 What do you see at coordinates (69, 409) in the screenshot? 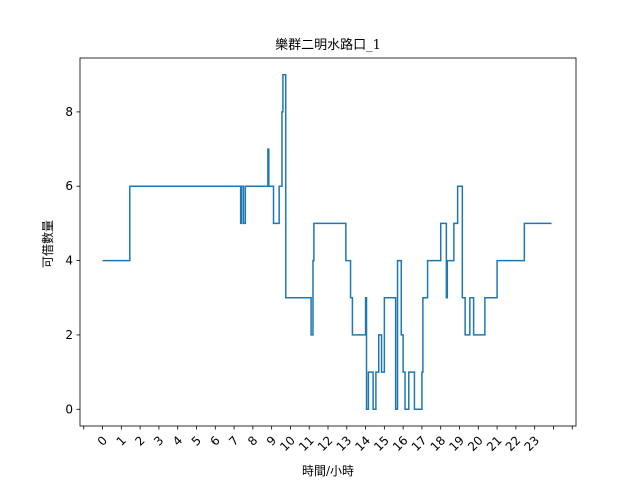
I see `y-tick-label-0: 0` at bounding box center [69, 409].